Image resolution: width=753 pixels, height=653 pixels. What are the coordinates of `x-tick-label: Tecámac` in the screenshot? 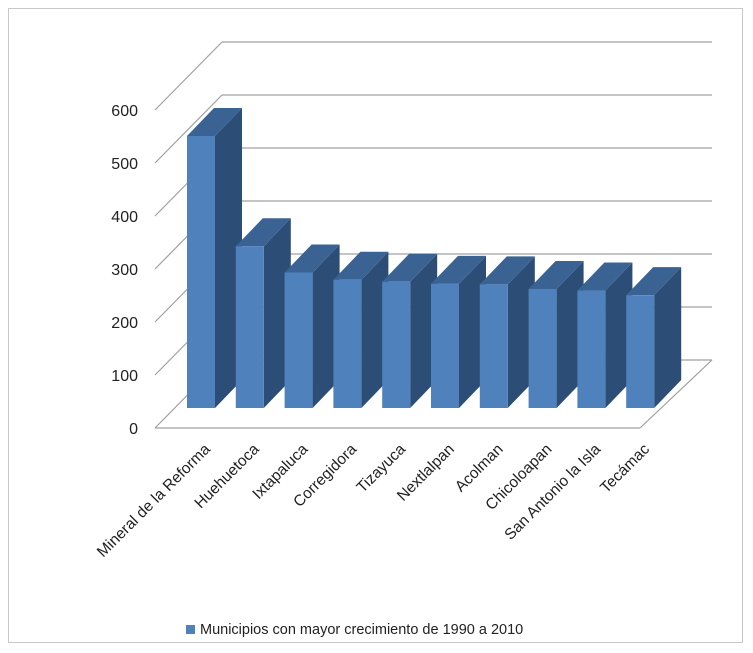 It's located at (625, 469).